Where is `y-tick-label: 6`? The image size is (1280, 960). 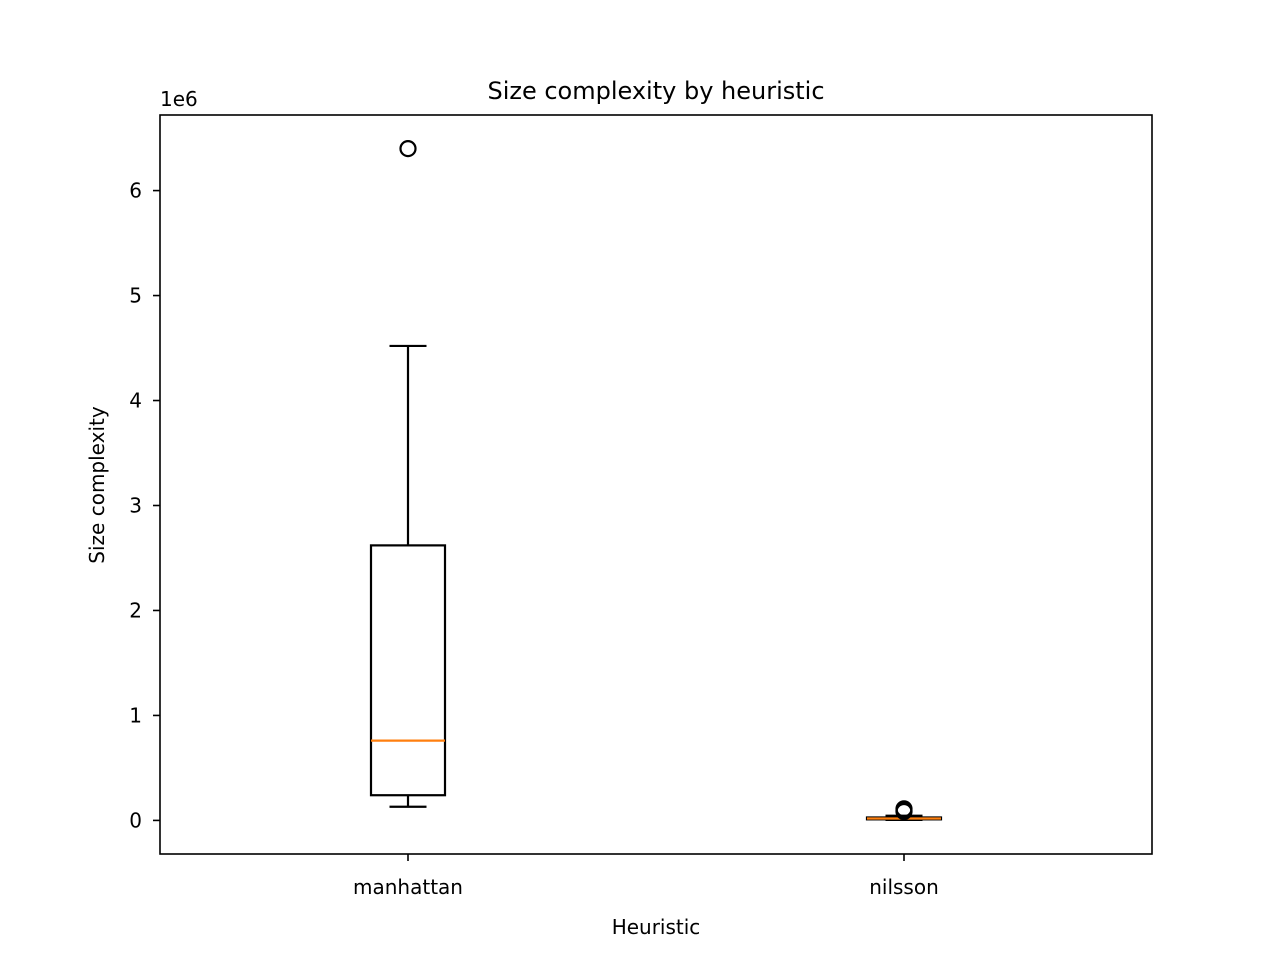 y-tick-label: 6 is located at coordinates (135, 191).